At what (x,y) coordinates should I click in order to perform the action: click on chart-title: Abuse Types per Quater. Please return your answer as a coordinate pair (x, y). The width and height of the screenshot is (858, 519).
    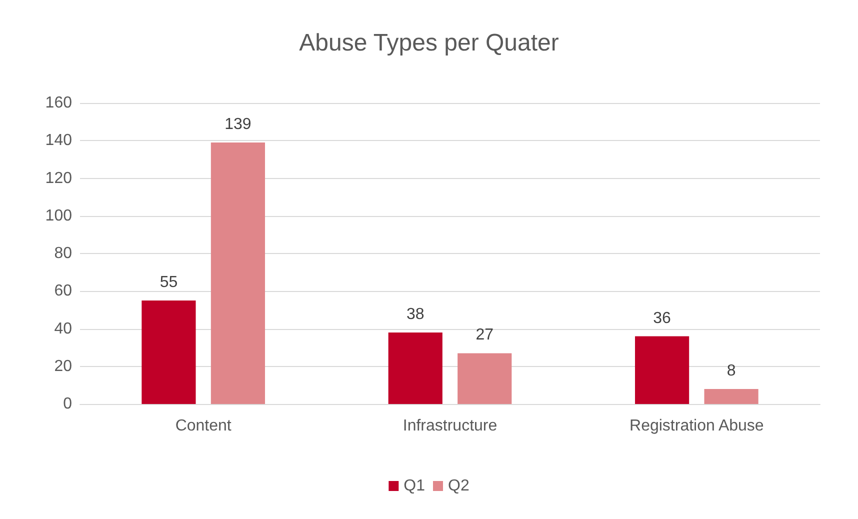
    Looking at the image, I should click on (429, 43).